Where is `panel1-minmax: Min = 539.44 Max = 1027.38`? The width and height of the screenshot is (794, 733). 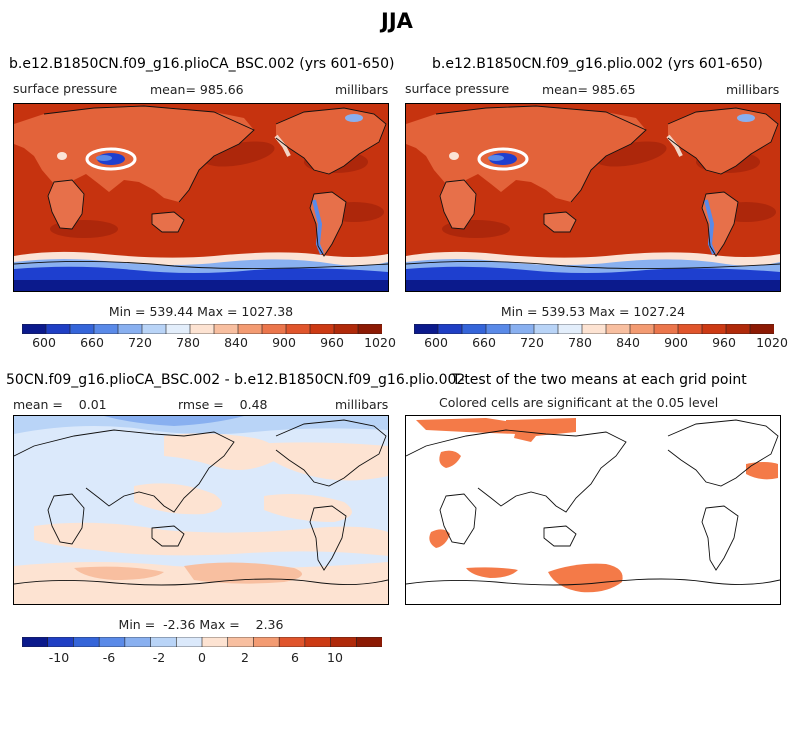
panel1-minmax: Min = 539.44 Max = 1027.38 is located at coordinates (201, 311).